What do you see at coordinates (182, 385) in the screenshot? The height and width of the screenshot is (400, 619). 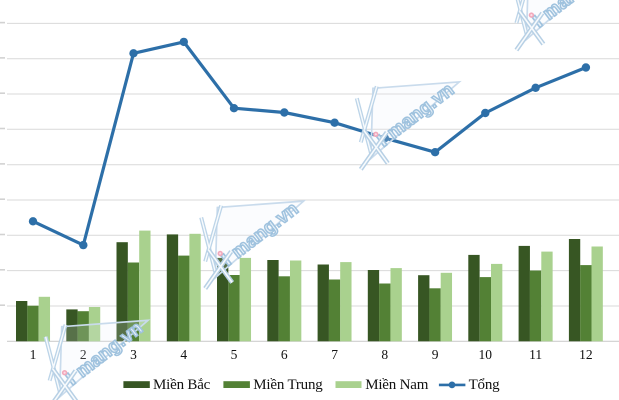 I see `svg-text: Miền Bắc` at bounding box center [182, 385].